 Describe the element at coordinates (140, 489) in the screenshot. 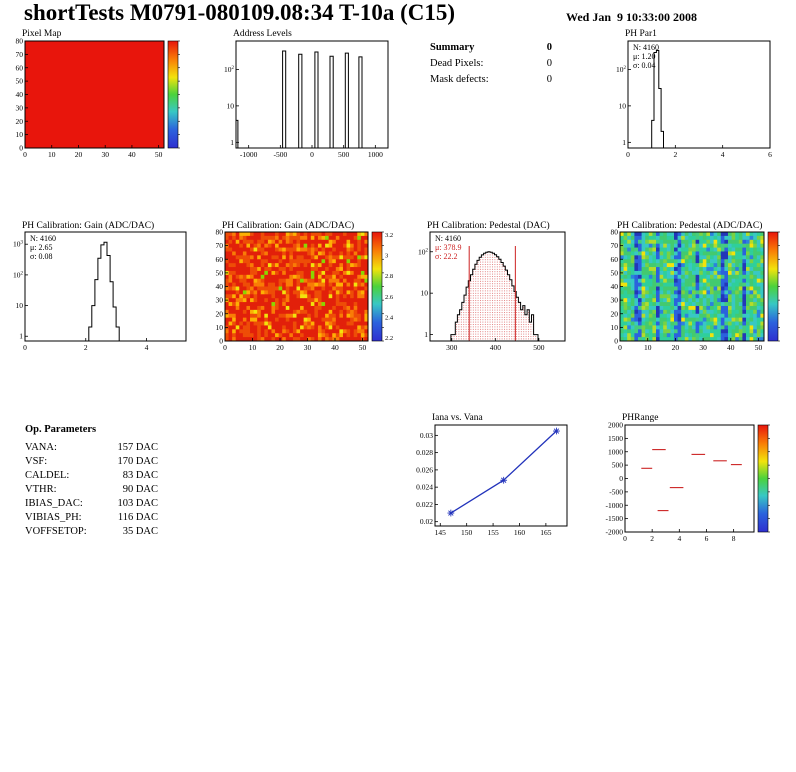

I see `op-parameter-value: 90 DAC` at that location.